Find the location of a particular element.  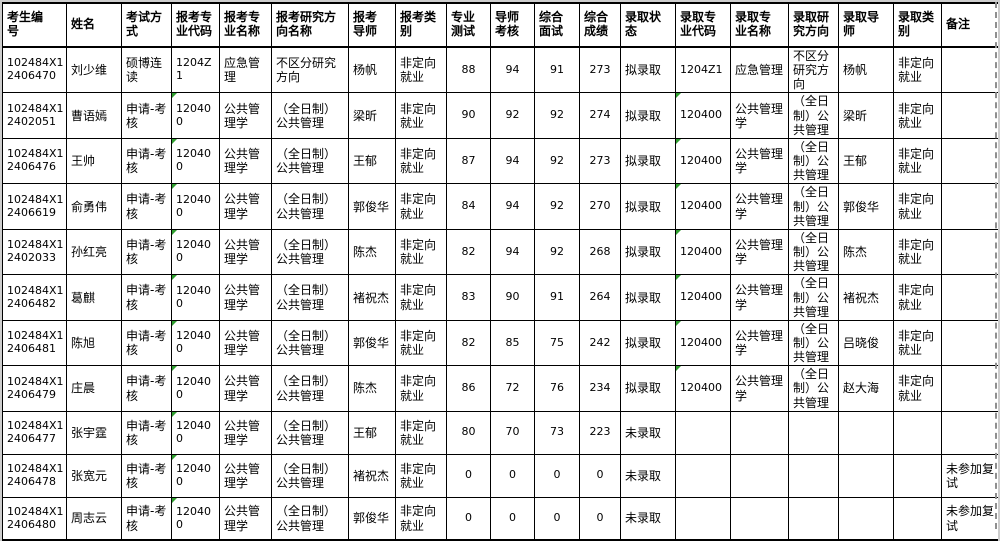

cell-bkzydm: 1204Z1 is located at coordinates (195, 70).